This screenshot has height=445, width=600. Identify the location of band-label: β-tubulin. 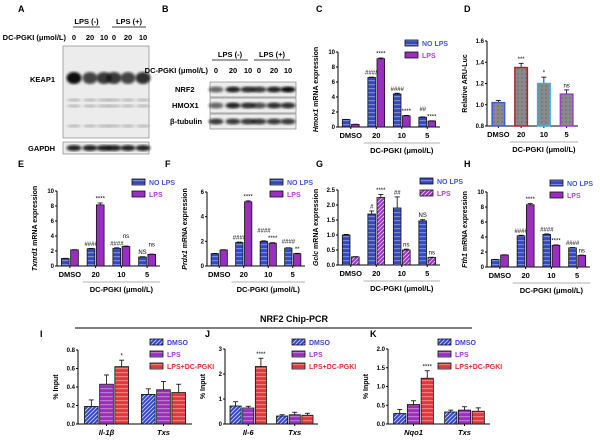
(186, 121).